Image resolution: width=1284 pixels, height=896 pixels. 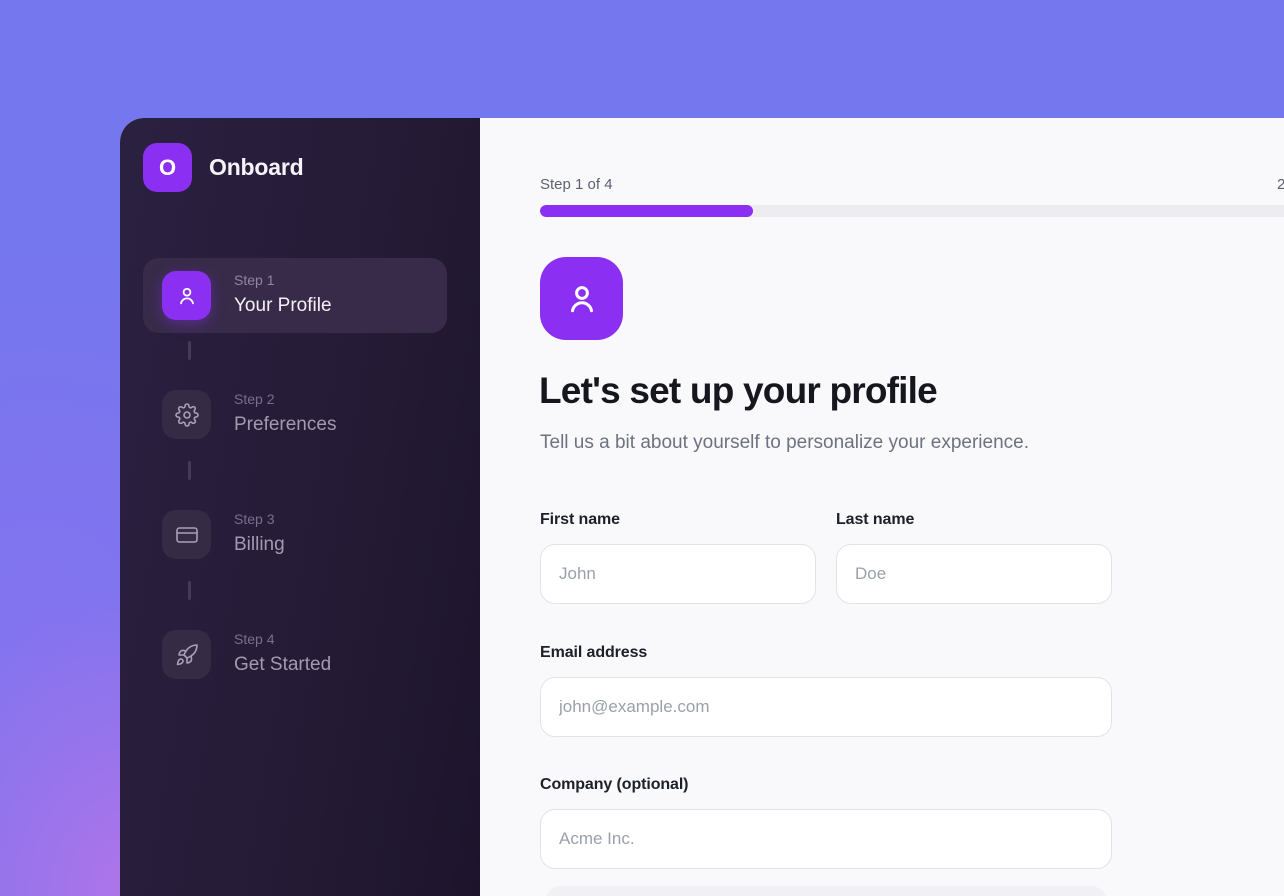 What do you see at coordinates (678, 574) in the screenshot?
I see `first-name-input` at bounding box center [678, 574].